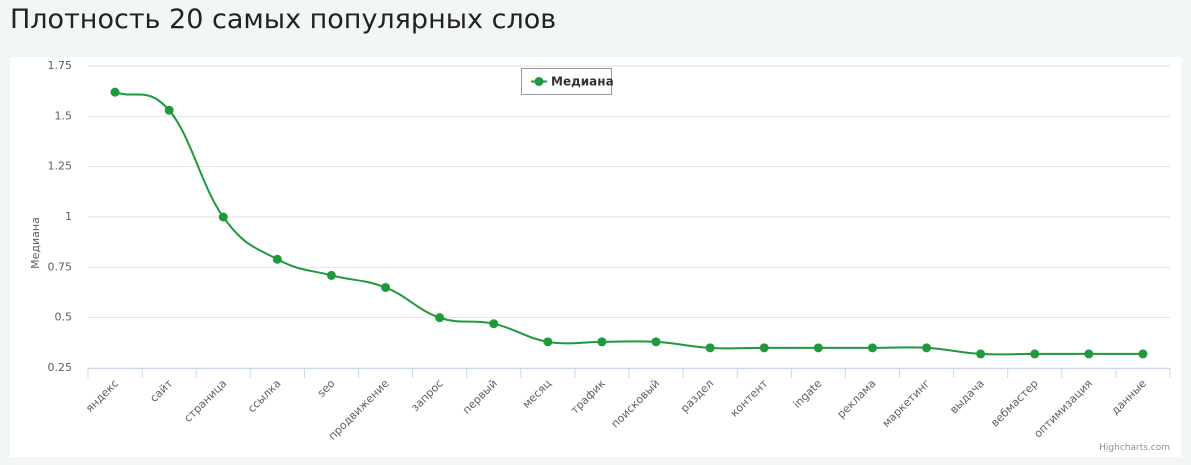 The height and width of the screenshot is (465, 1191). What do you see at coordinates (1134, 448) in the screenshot?
I see `credits: Highcharts.com` at bounding box center [1134, 448].